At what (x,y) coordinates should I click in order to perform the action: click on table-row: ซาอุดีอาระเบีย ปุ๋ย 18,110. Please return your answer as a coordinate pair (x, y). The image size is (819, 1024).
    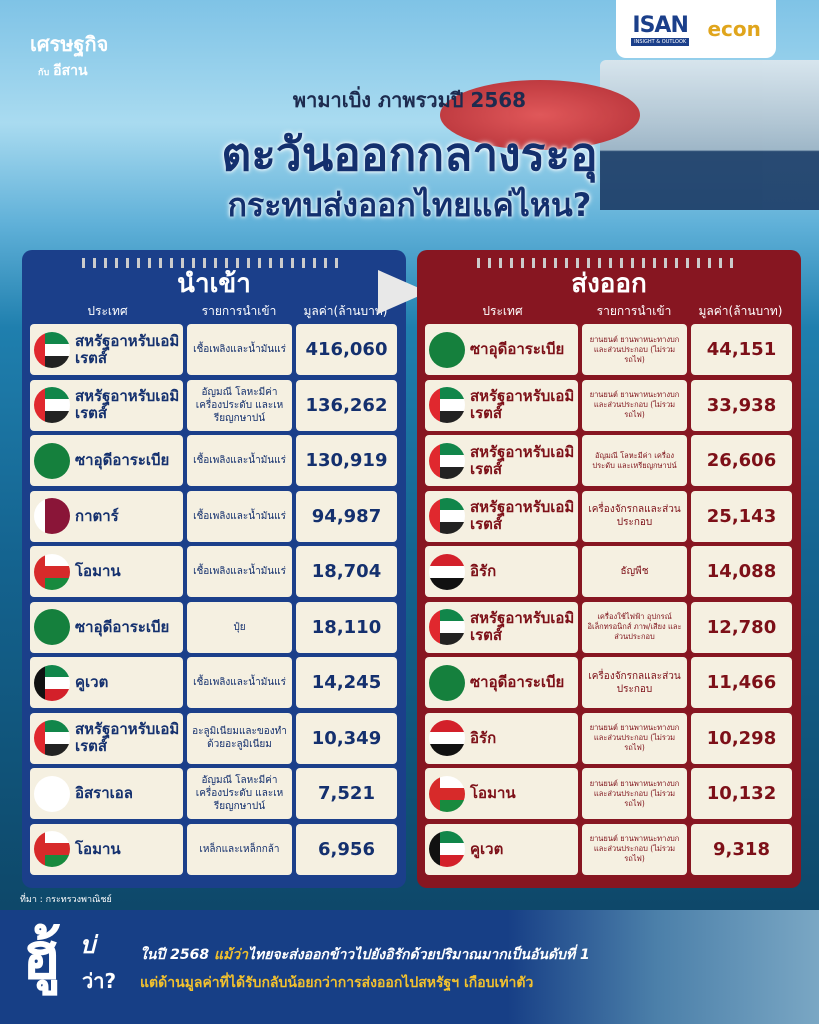
    Looking at the image, I should click on (214, 627).